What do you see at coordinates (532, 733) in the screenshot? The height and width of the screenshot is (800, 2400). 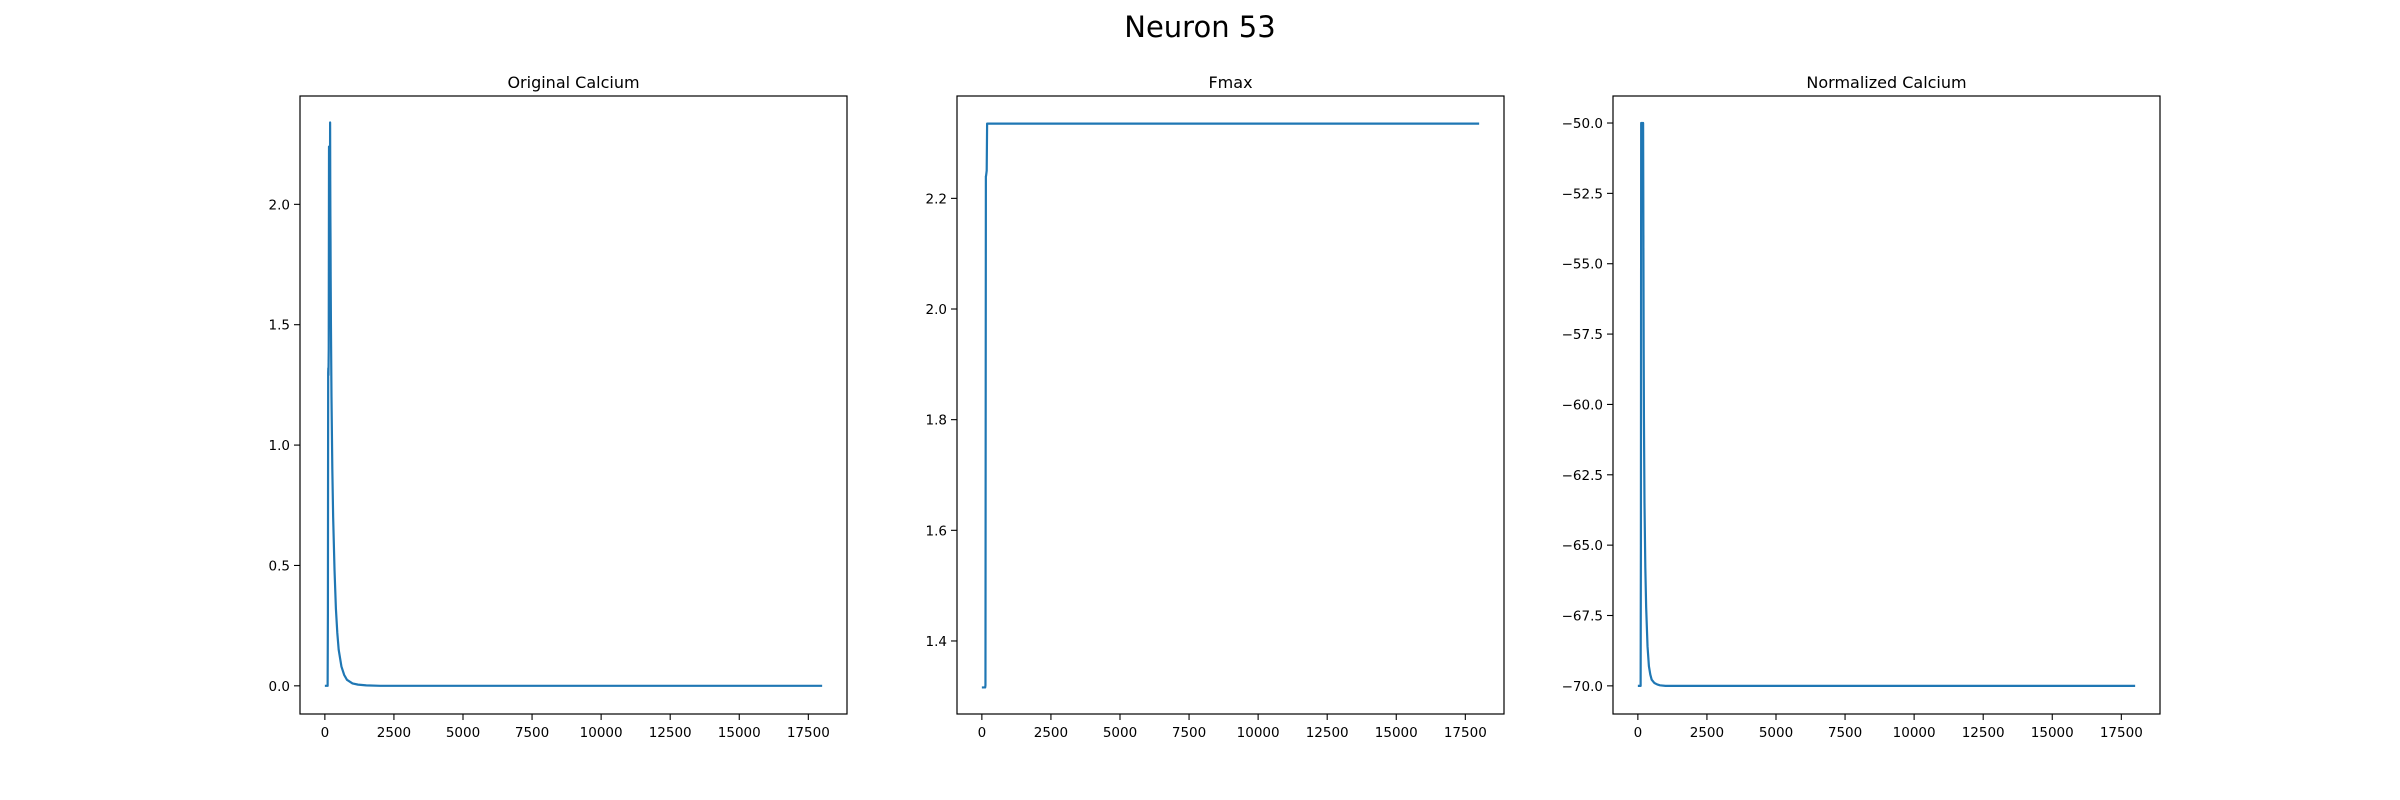 I see `subplot-1-x-tick-label-3: 7500` at bounding box center [532, 733].